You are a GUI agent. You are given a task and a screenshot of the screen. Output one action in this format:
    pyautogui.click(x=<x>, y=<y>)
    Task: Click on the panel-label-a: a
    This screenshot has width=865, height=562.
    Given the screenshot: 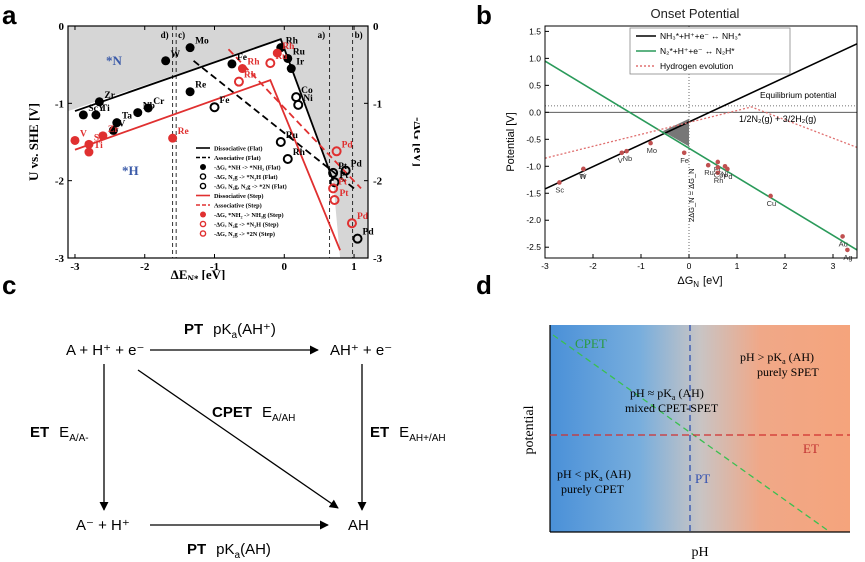 What is the action you would take?
    pyautogui.click(x=9, y=15)
    